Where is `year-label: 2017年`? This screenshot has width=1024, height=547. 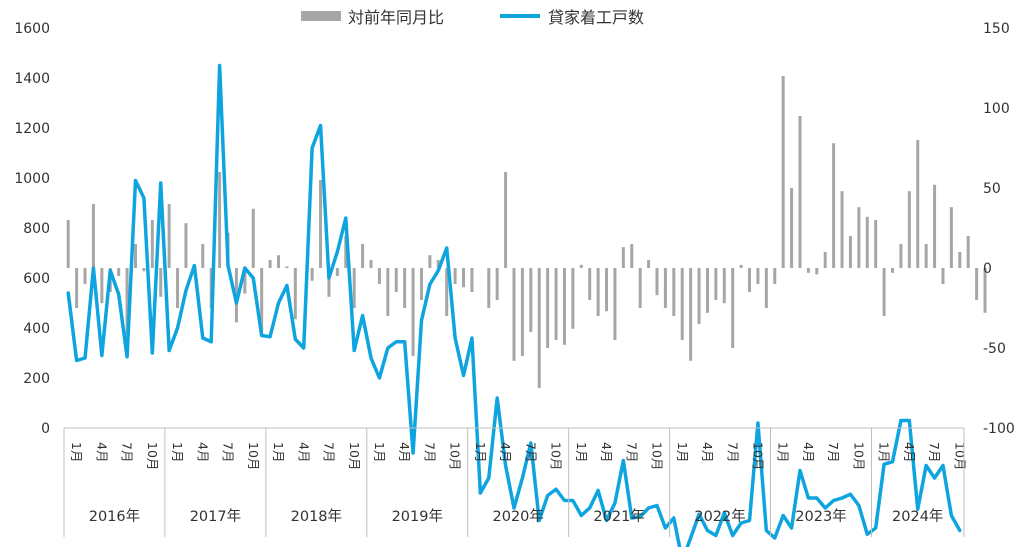 year-label: 2017年 is located at coordinates (215, 516).